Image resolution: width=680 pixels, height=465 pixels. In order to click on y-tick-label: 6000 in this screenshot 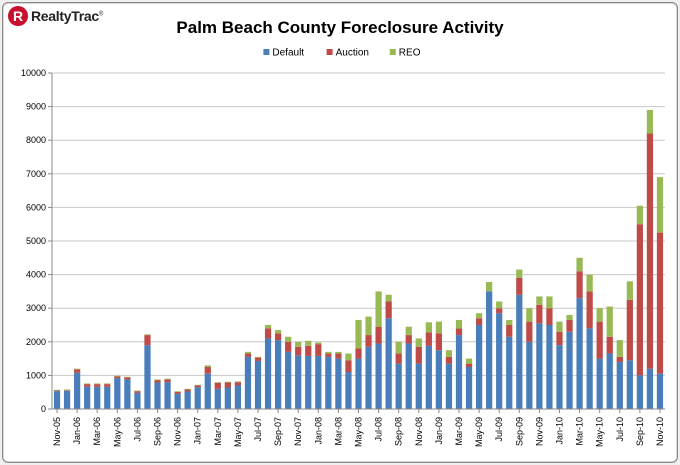, I will do `click(36, 207)`.